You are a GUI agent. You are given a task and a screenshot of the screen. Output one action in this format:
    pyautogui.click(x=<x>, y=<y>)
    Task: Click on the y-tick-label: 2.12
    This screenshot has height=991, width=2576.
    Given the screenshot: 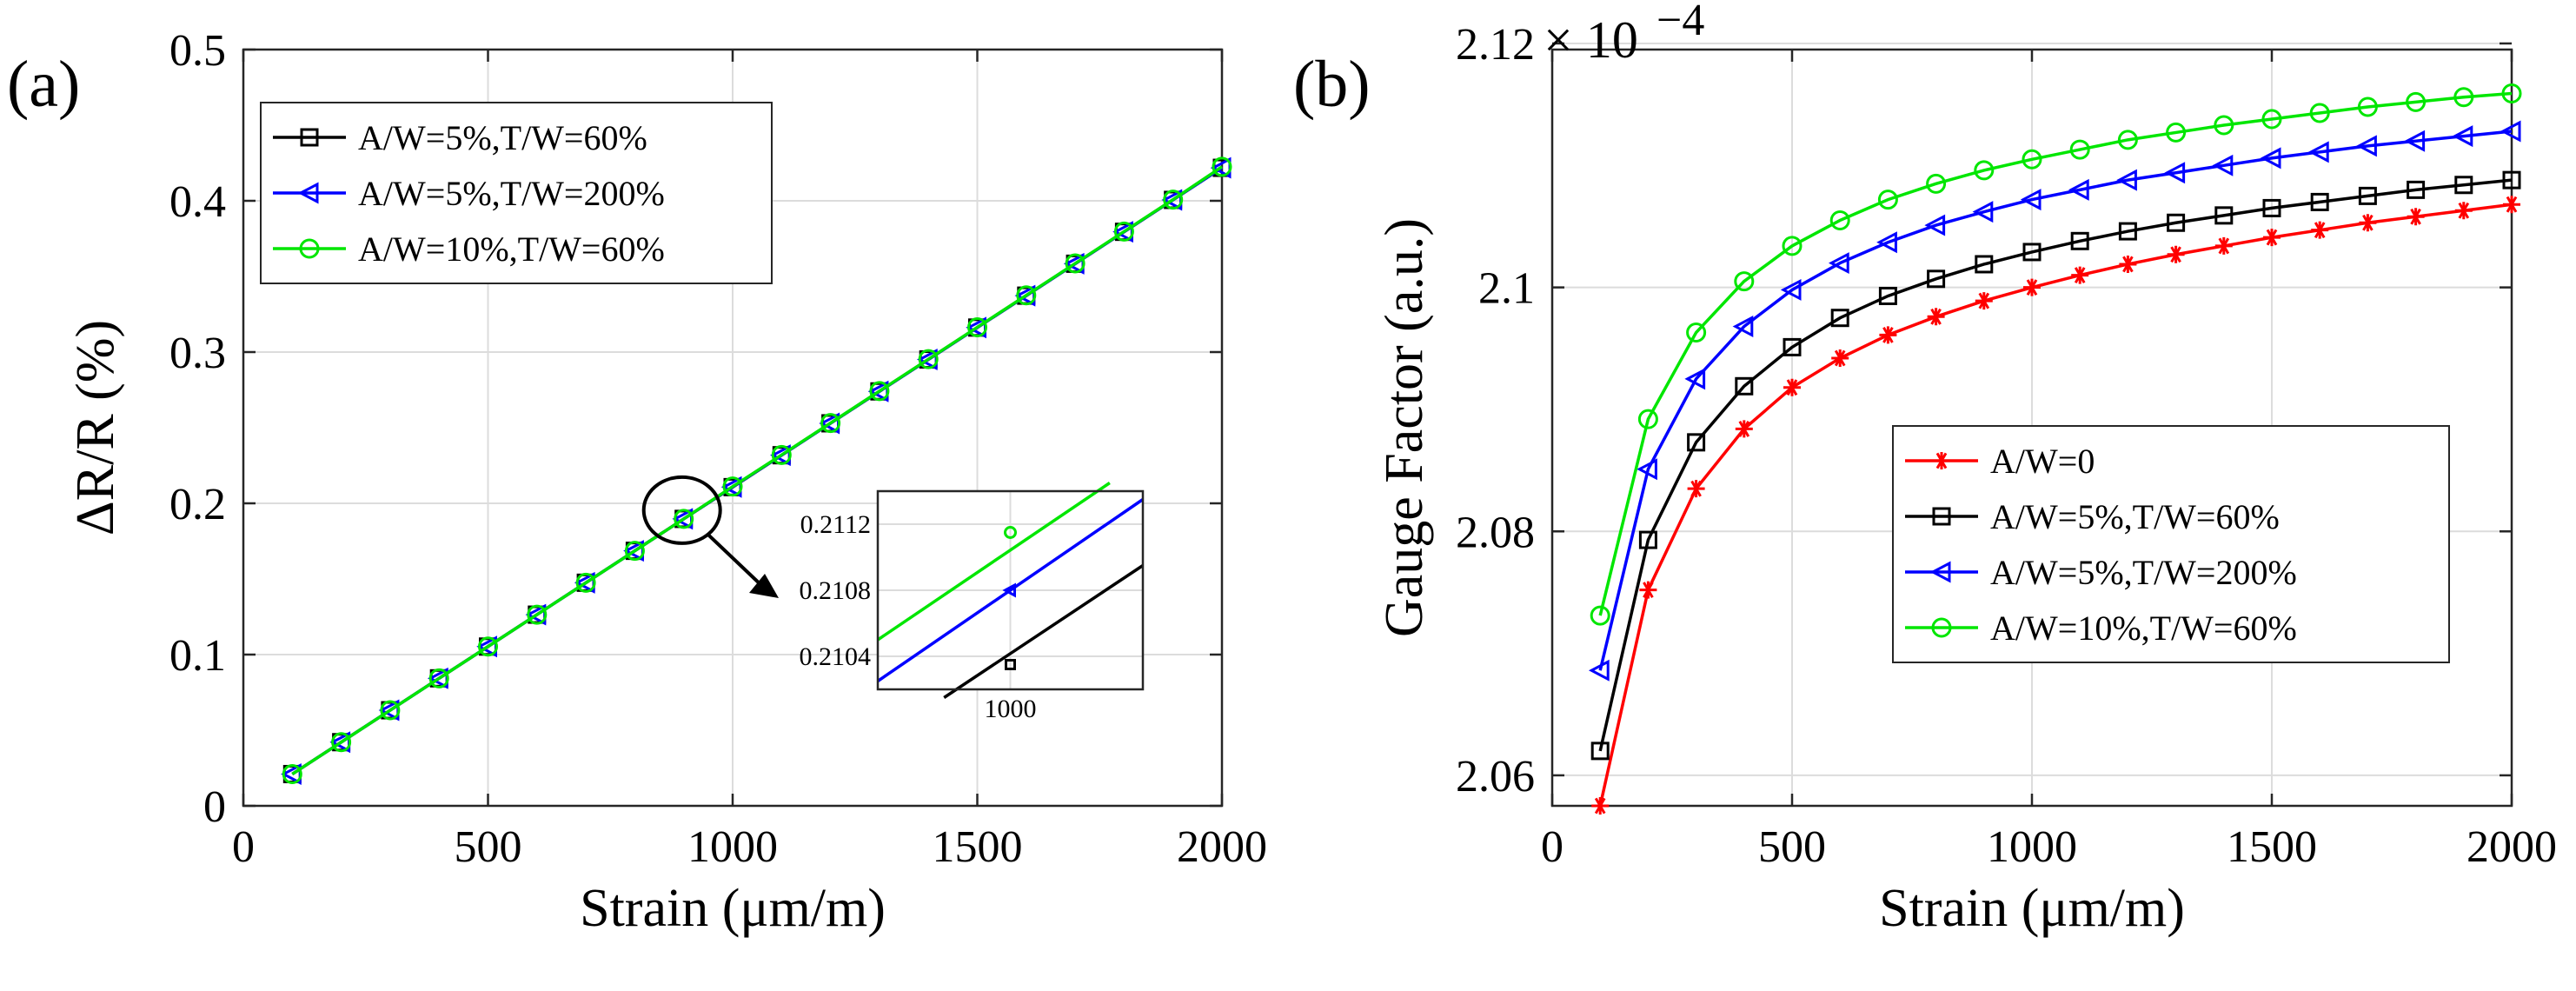 What is the action you would take?
    pyautogui.click(x=1495, y=45)
    